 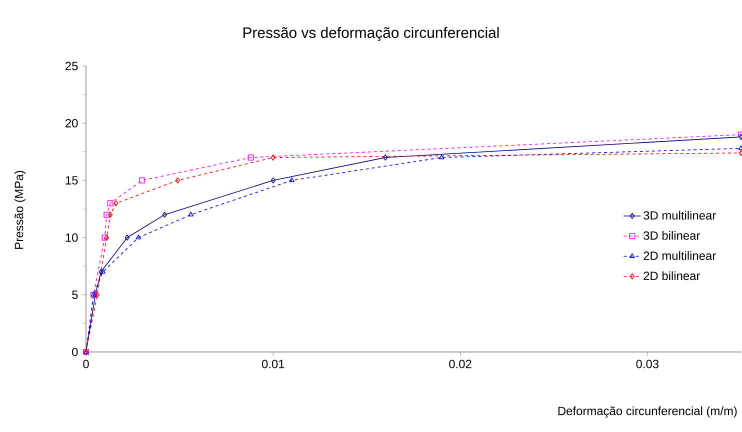 What do you see at coordinates (72, 180) in the screenshot?
I see `y-tick-label: 15` at bounding box center [72, 180].